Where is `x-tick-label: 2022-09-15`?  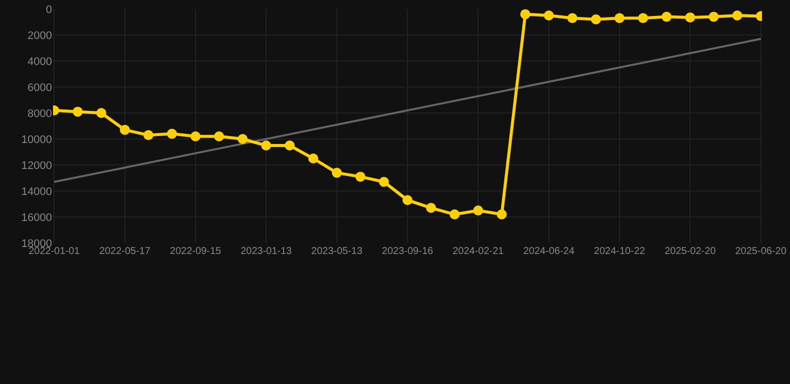 x-tick-label: 2022-09-15 is located at coordinates (196, 251).